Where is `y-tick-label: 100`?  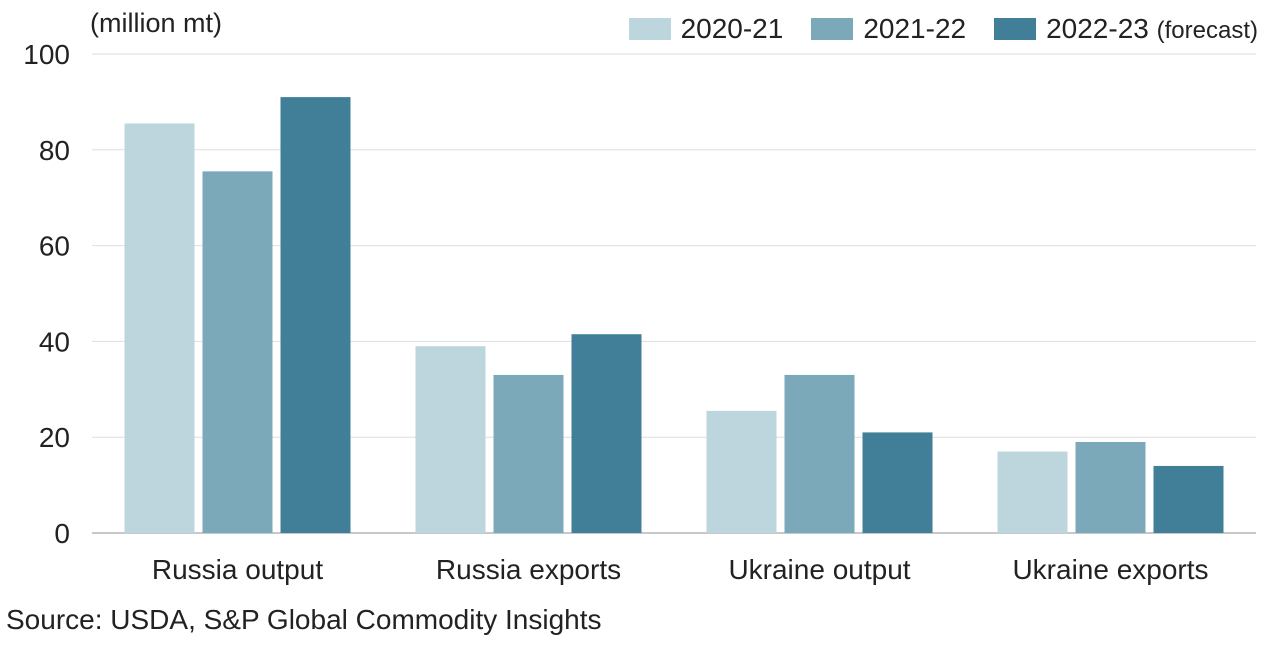
y-tick-label: 100 is located at coordinates (46, 54).